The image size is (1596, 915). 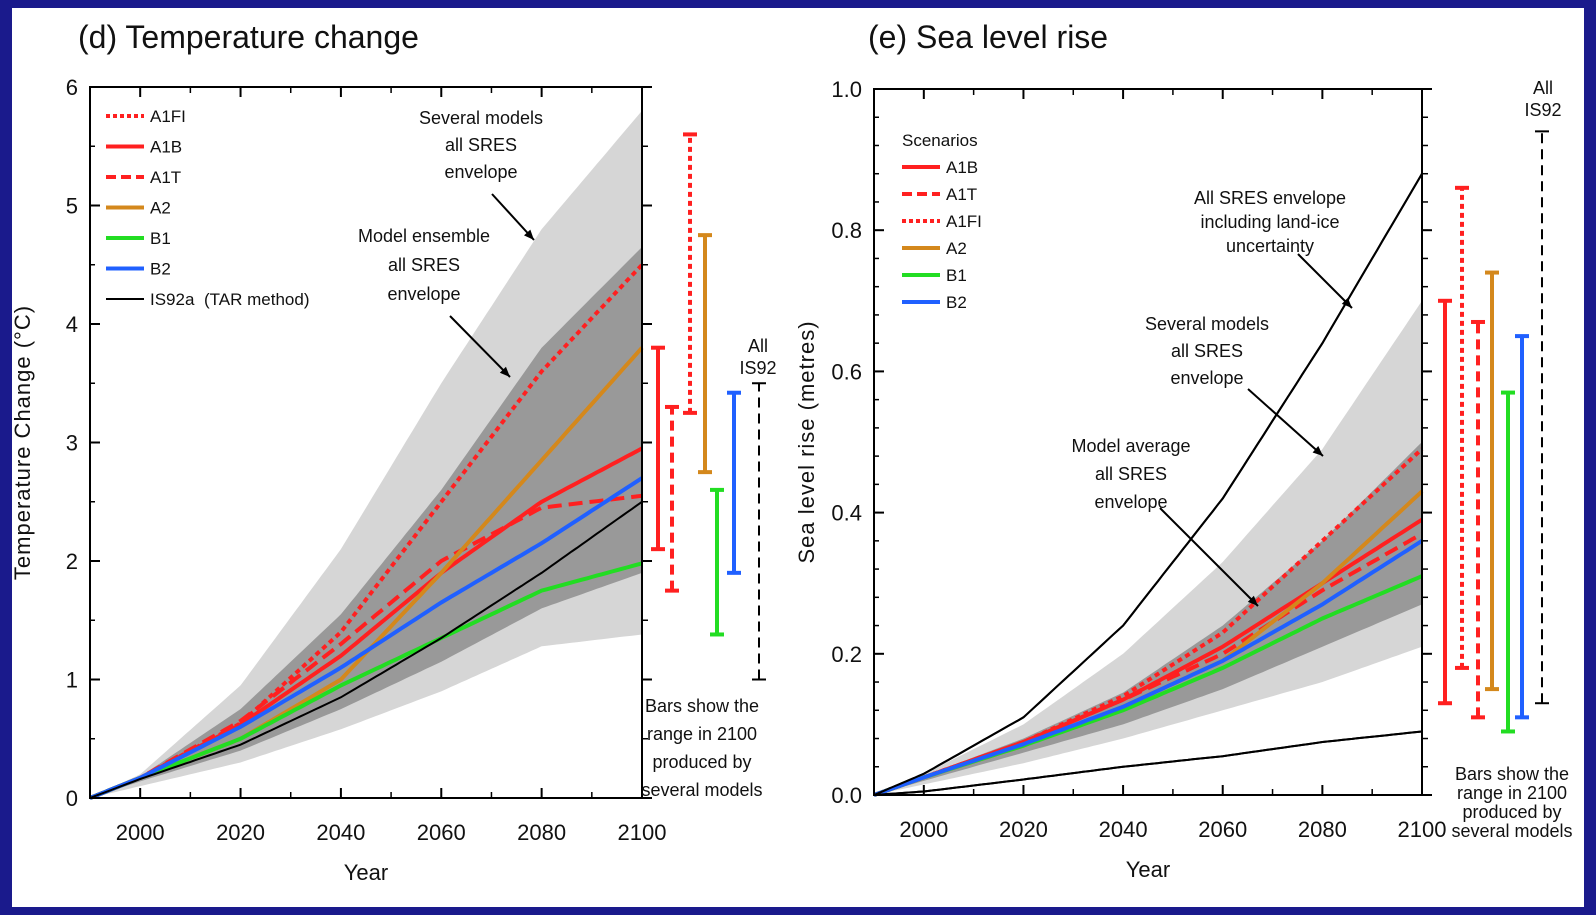 What do you see at coordinates (1130, 446) in the screenshot?
I see `annotation-model_average: Model average` at bounding box center [1130, 446].